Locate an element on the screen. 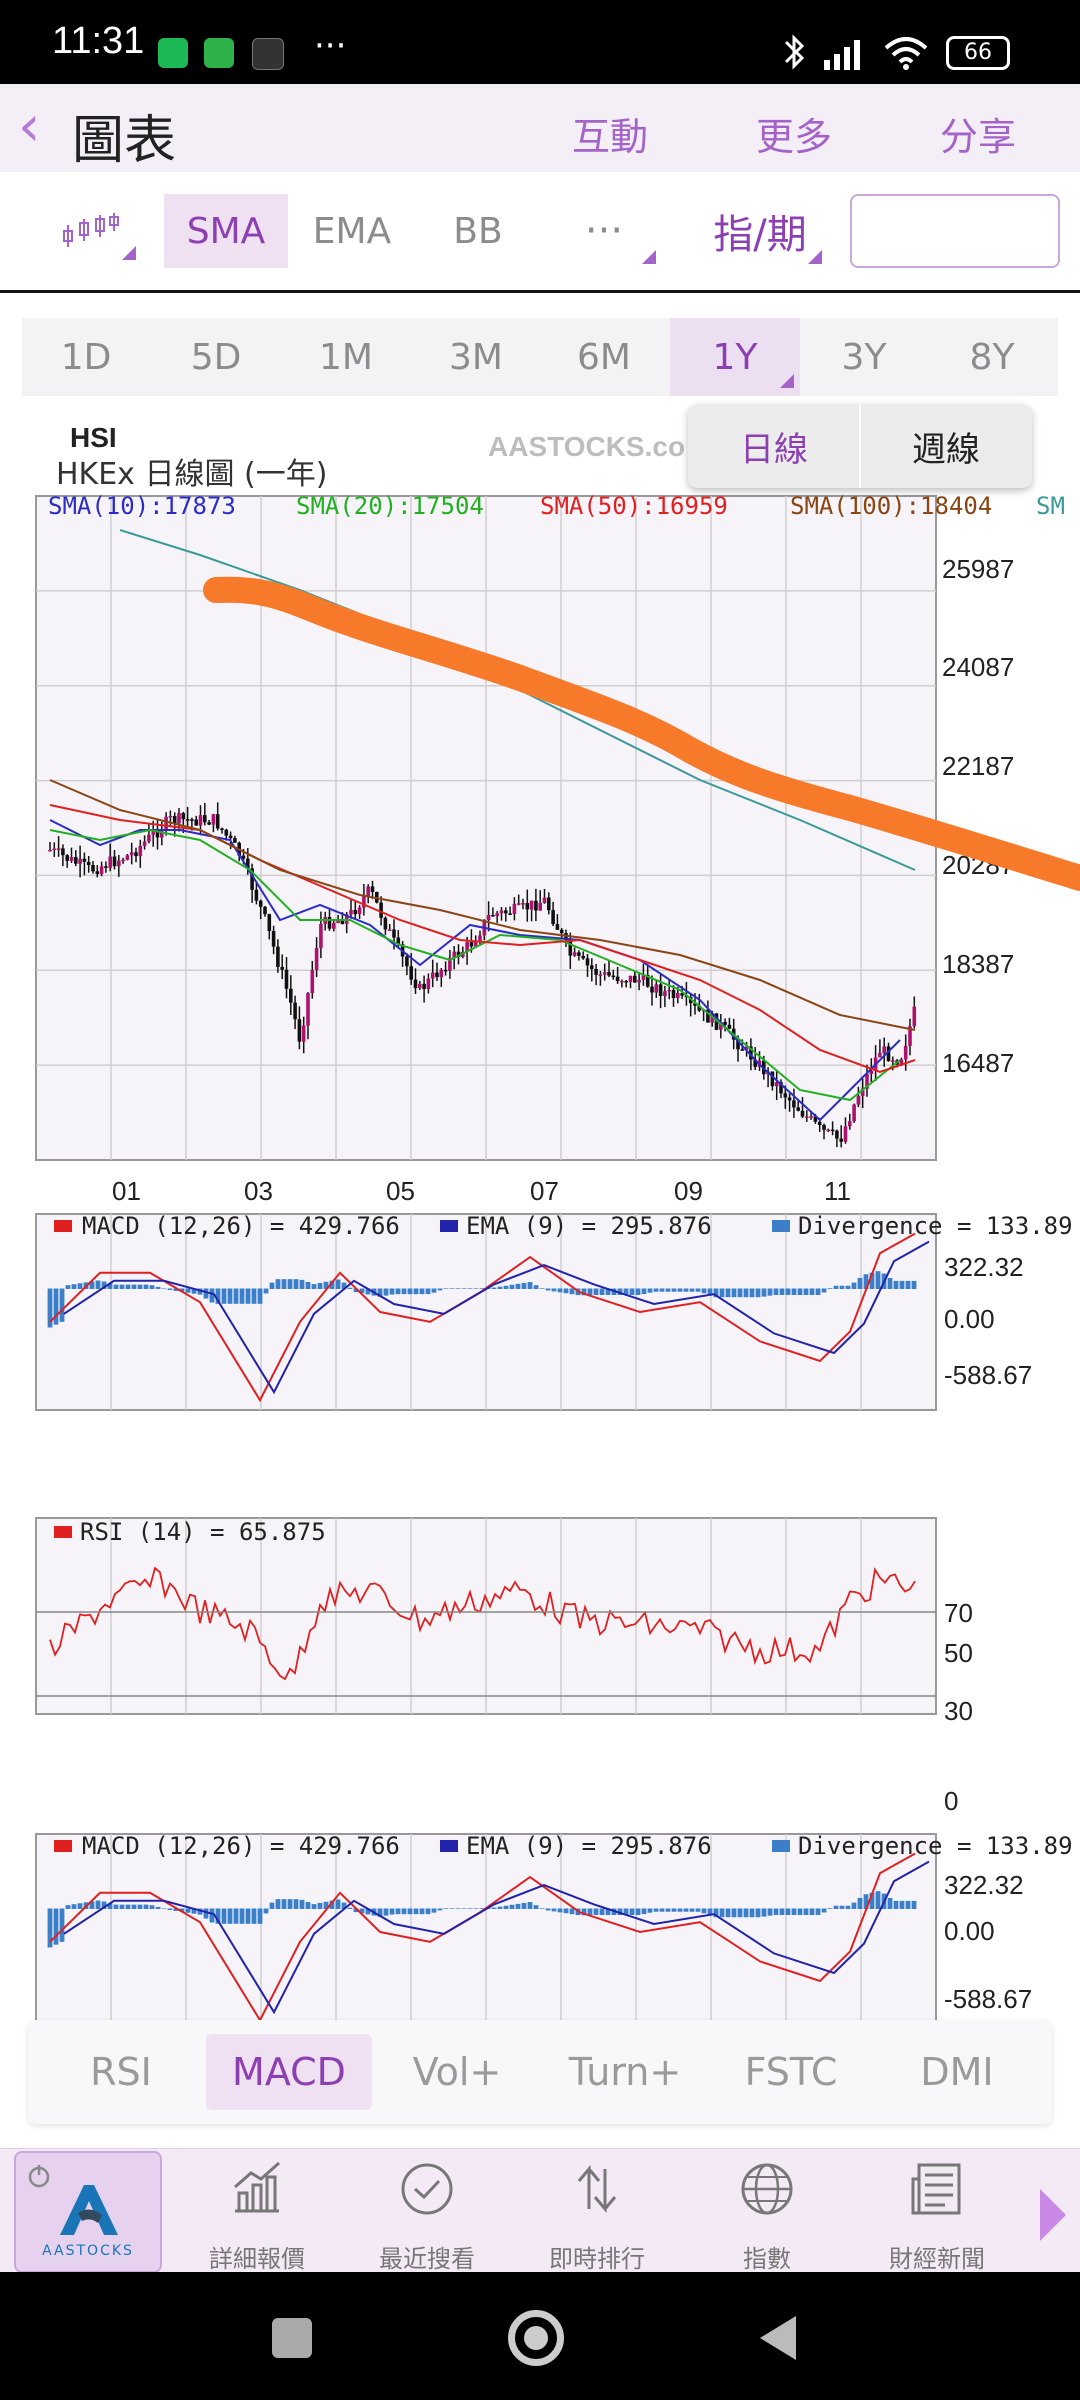 This screenshot has height=2400, width=1080. sma10-label: SMA(10):17873 is located at coordinates (142, 506).